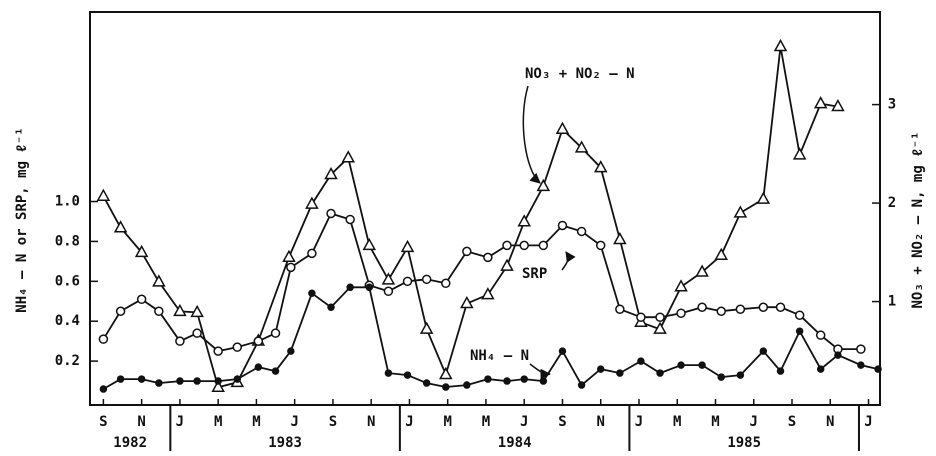  I want to click on y-tick-label: 0.8, so click(67, 241).